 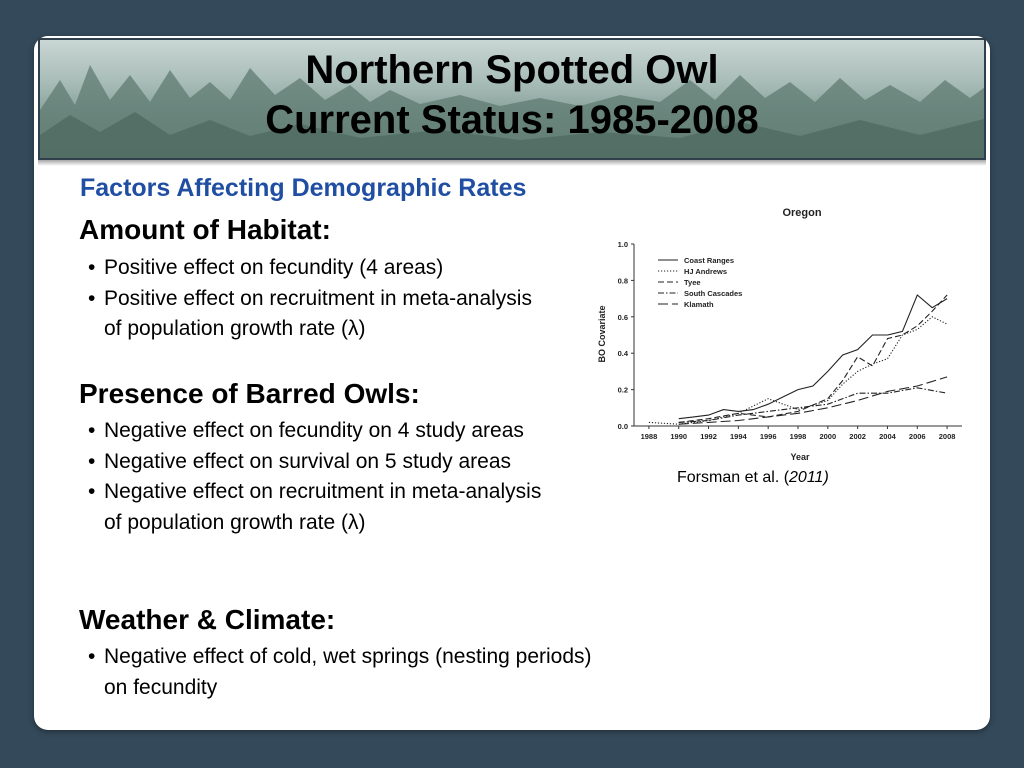 I want to click on y-axis-label: BO Covariate, so click(x=602, y=333).